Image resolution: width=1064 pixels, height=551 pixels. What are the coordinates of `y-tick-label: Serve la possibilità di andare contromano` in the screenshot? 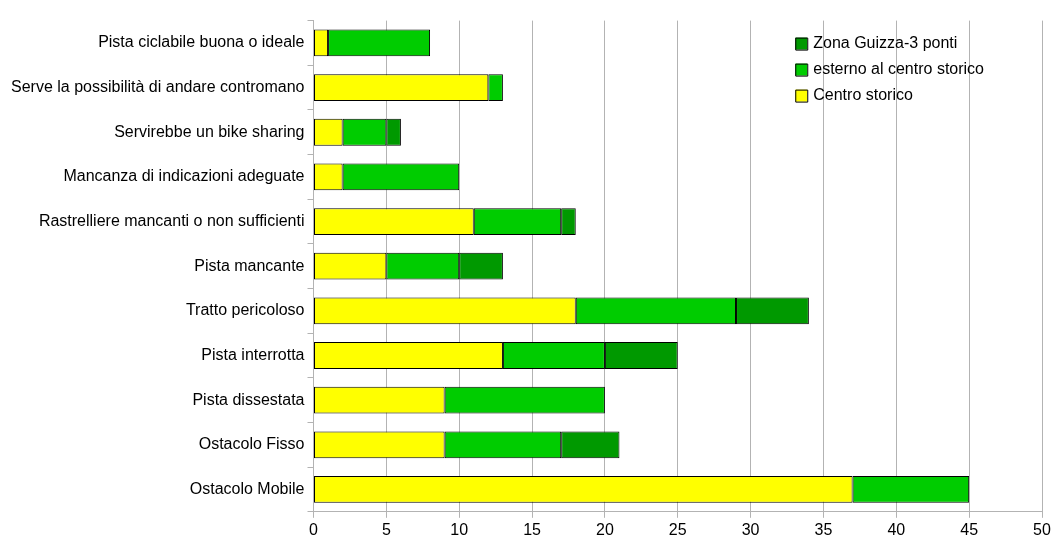 It's located at (158, 86).